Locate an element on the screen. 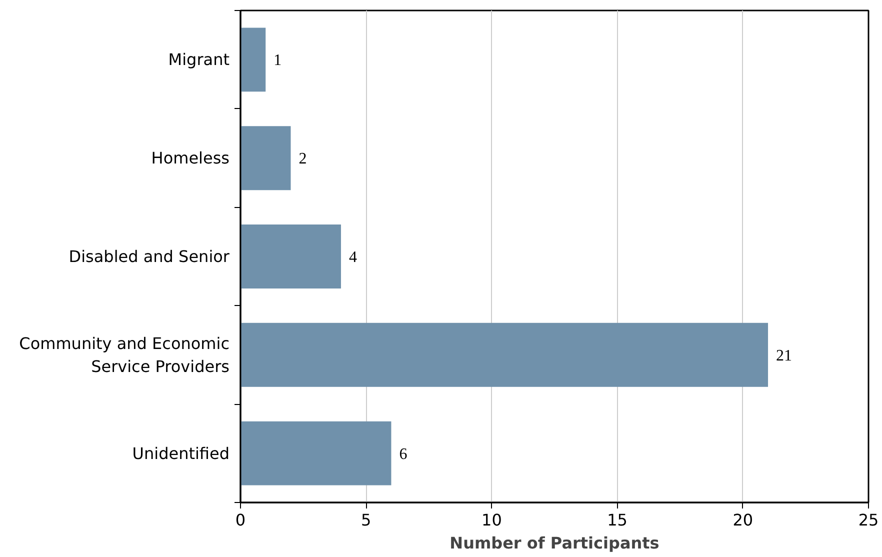  y-tick-label: Migrant is located at coordinates (199, 60).